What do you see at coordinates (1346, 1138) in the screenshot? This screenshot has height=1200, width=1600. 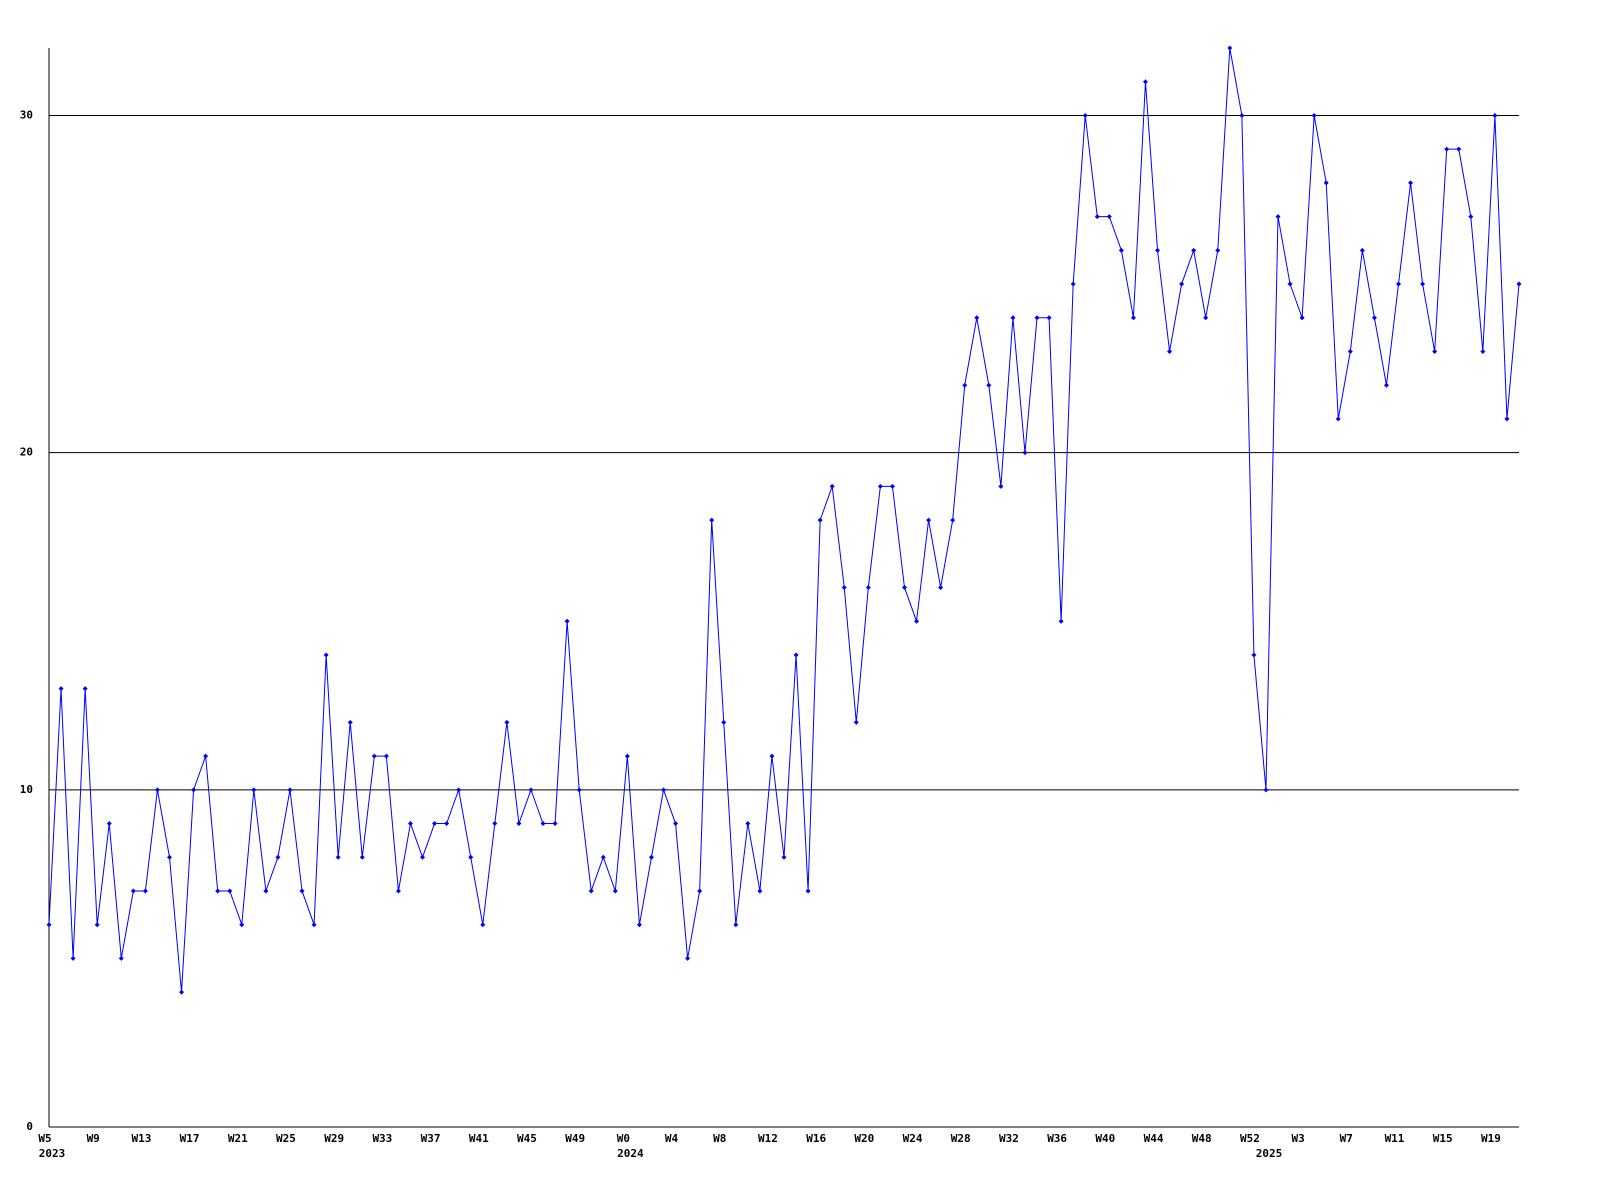 I see `x-tick-label: W7` at bounding box center [1346, 1138].